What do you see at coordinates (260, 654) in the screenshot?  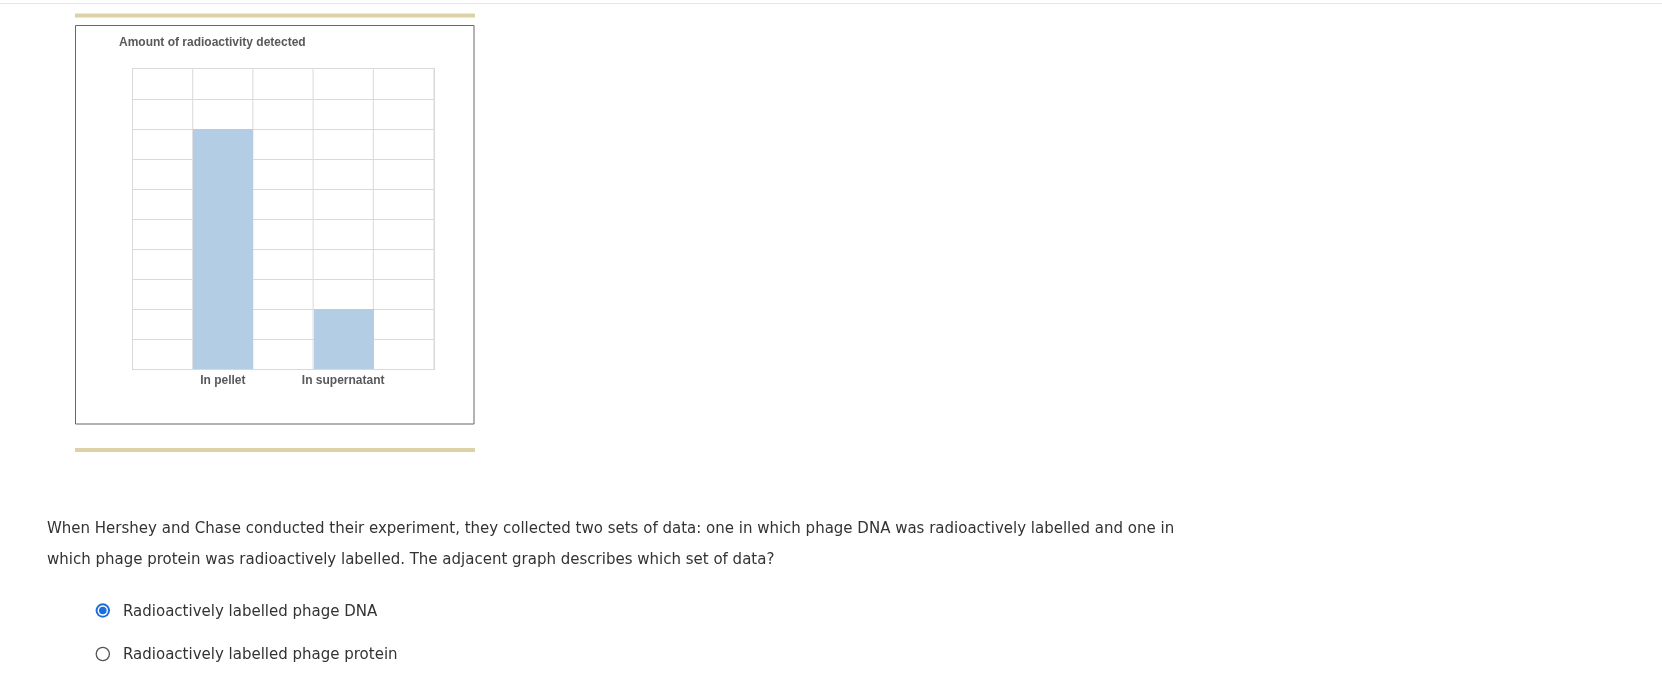 I see `text: Radioactively labelled phage protein` at bounding box center [260, 654].